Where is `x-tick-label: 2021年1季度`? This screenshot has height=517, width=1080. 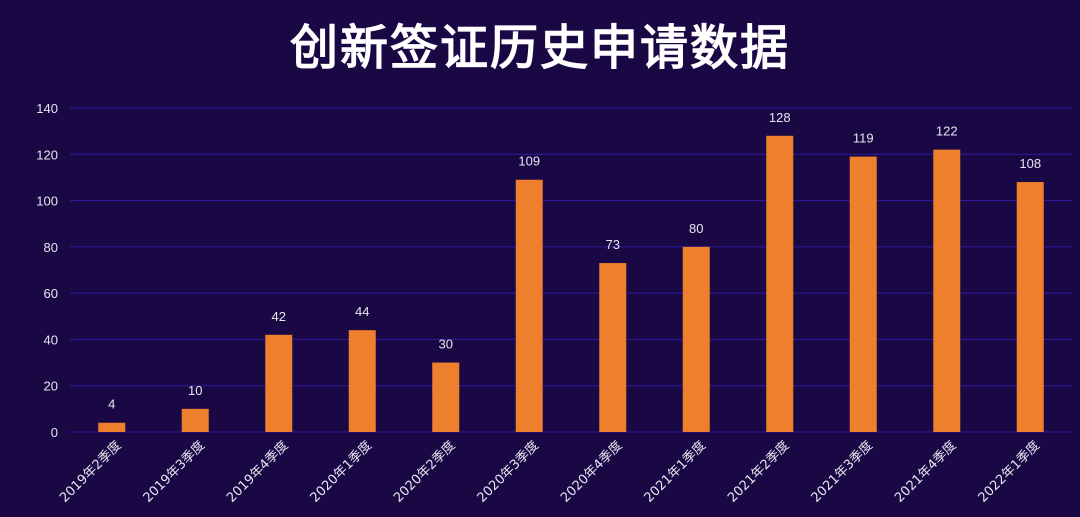 x-tick-label: 2021年1季度 is located at coordinates (675, 472).